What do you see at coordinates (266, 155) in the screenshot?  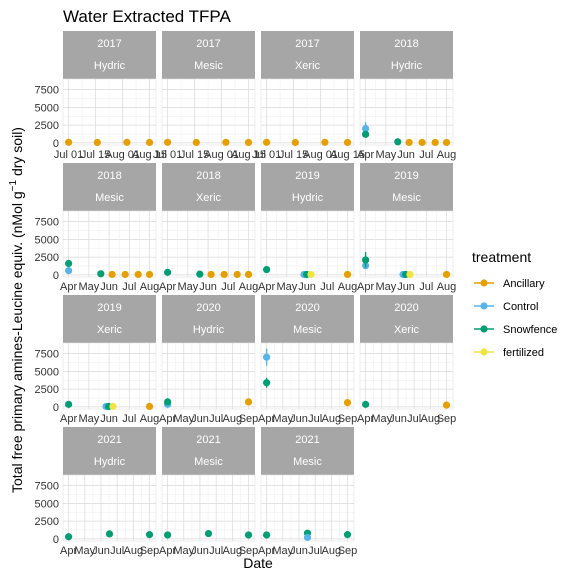 I see `x-tick-label: Jul 01` at bounding box center [266, 155].